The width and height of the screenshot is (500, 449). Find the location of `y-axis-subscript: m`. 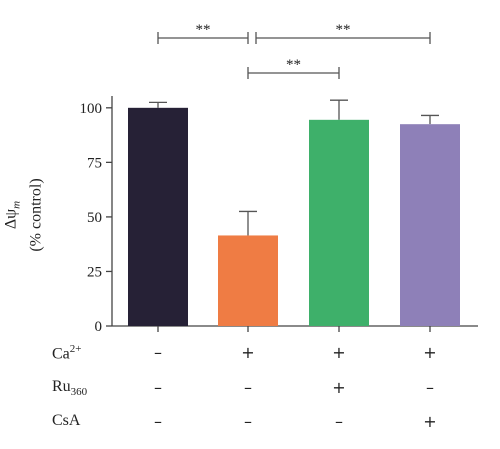

y-axis-subscript: m is located at coordinates (16, 204).